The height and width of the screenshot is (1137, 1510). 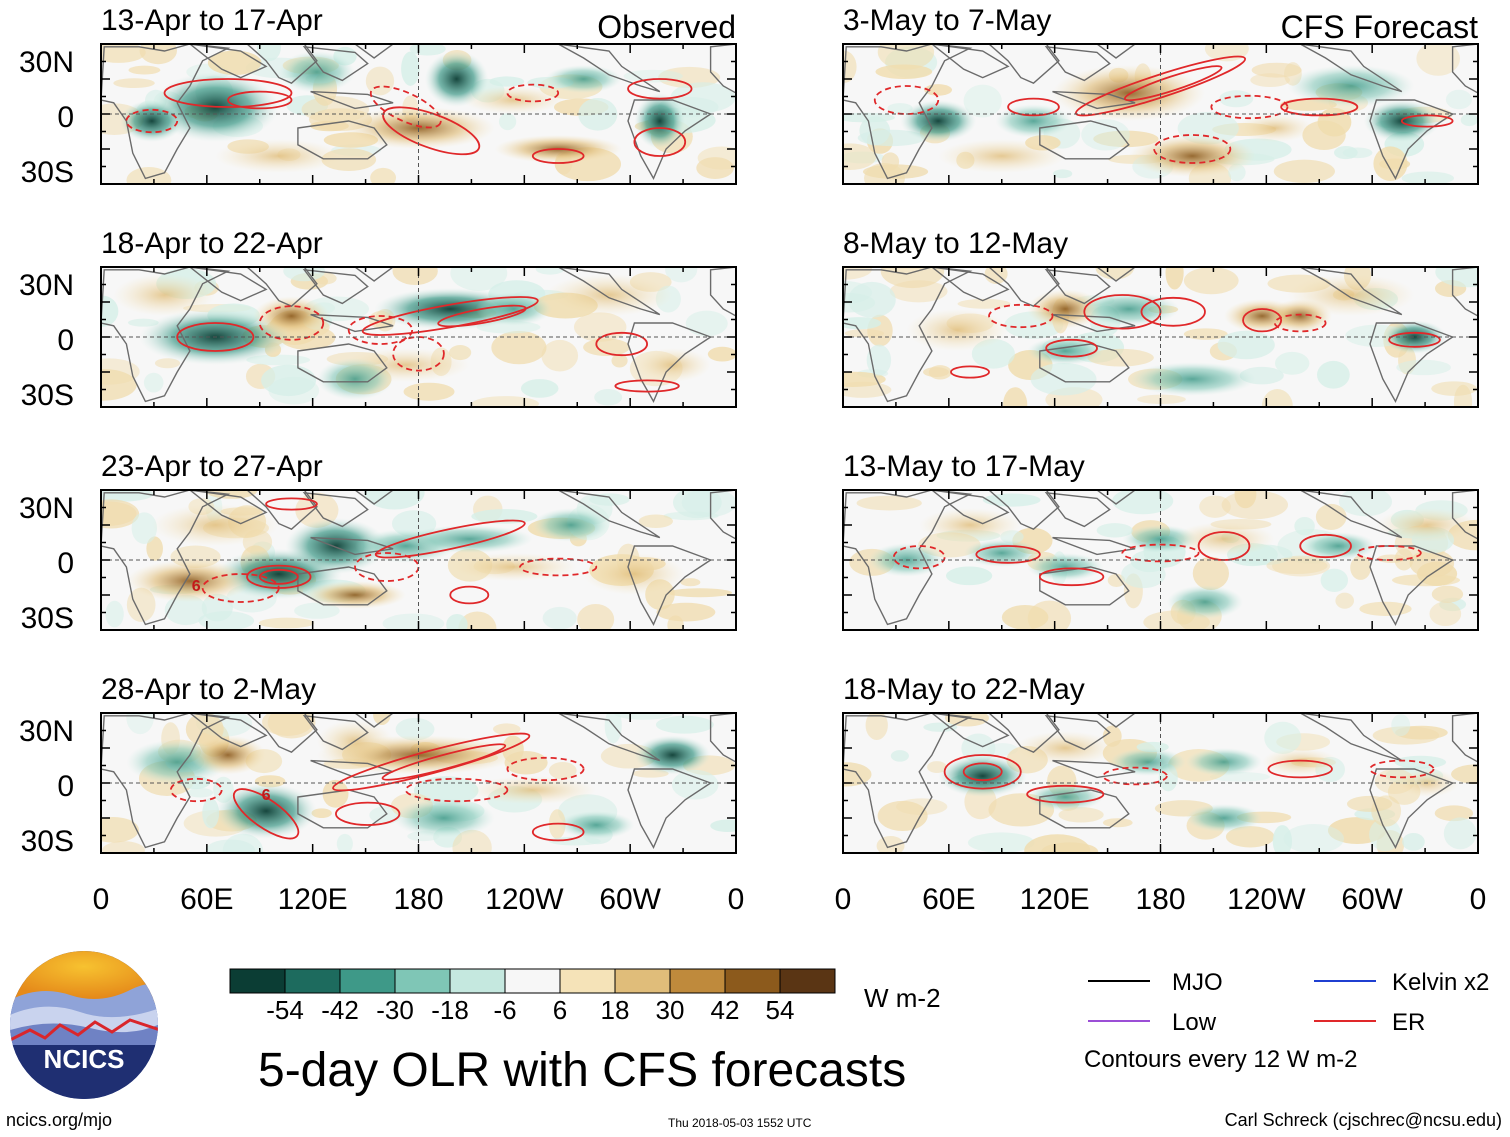 I want to click on x-tick-label: 0, so click(x=843, y=899).